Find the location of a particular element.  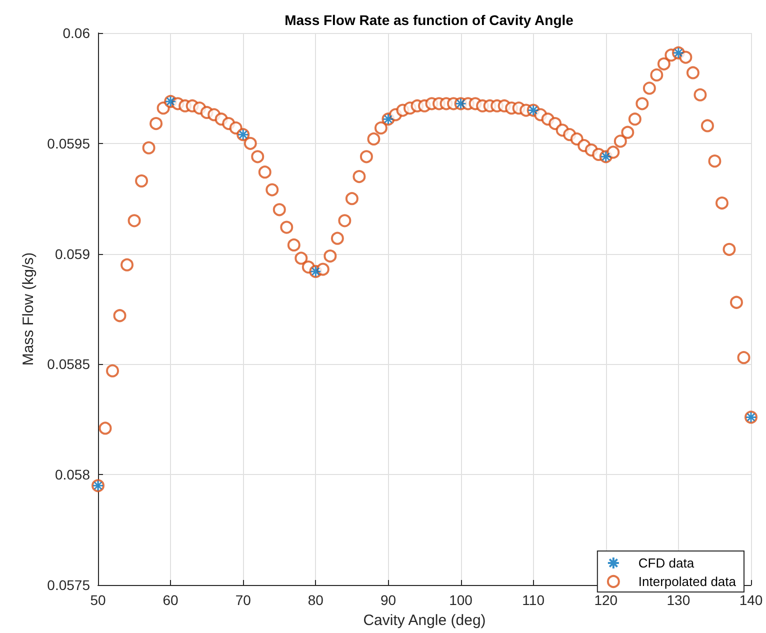

x-tick-label: 140 is located at coordinates (751, 600).